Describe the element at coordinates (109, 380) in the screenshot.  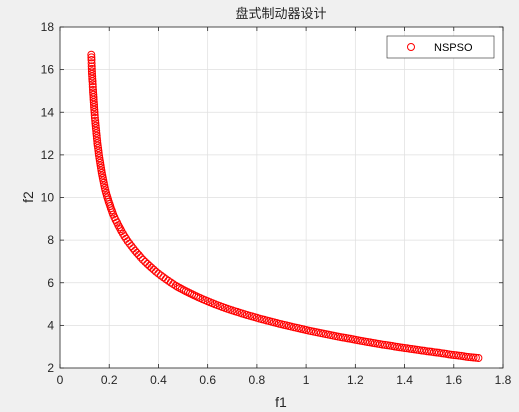
I see `x-tick-label: 0.2` at that location.